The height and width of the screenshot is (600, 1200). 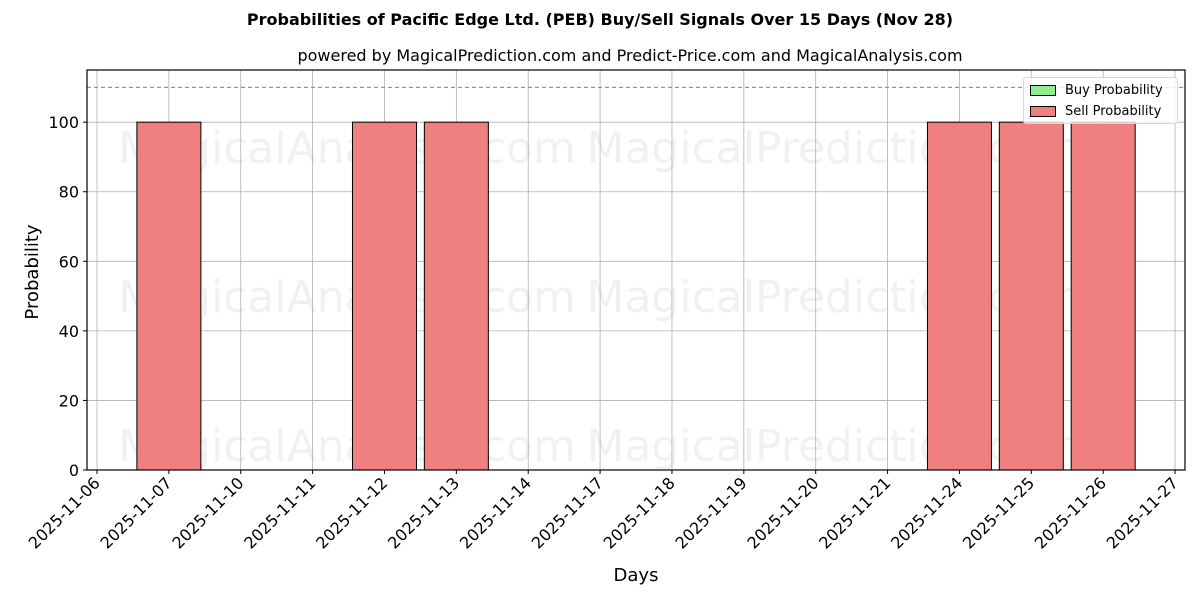 What do you see at coordinates (926, 512) in the screenshot?
I see `x-tick-label: 2025-11-24` at bounding box center [926, 512].